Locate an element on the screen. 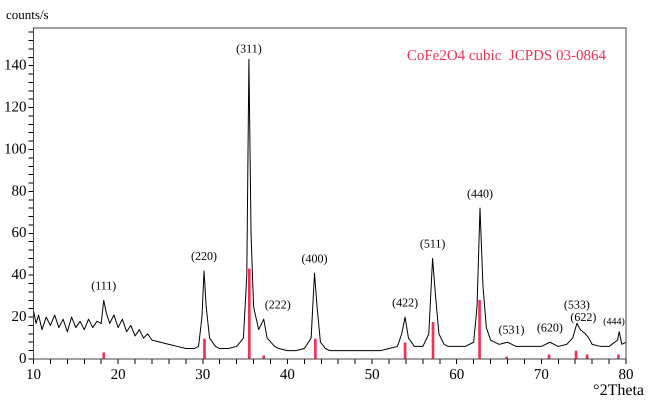  y-tick-label: 80 is located at coordinates (19, 191).